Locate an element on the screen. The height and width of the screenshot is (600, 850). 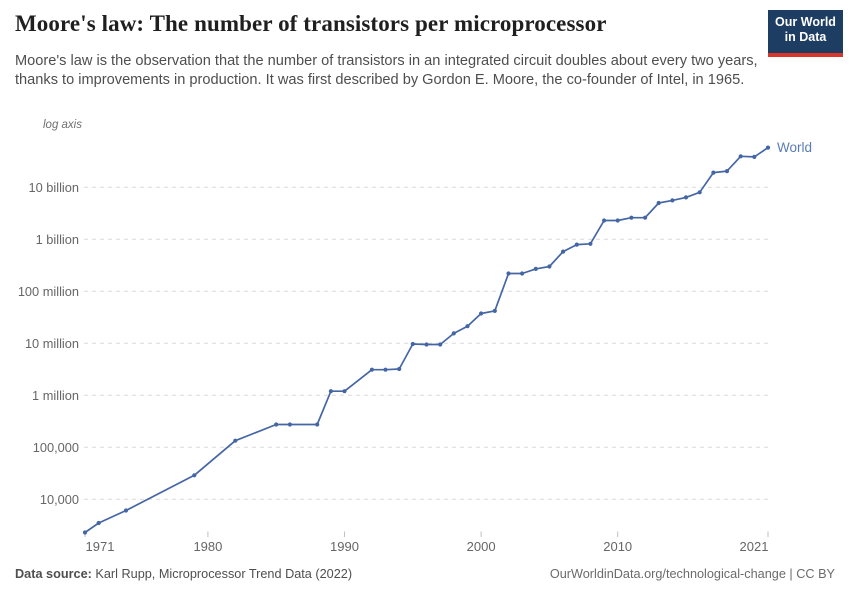
data-point-1979 is located at coordinates (194, 475).